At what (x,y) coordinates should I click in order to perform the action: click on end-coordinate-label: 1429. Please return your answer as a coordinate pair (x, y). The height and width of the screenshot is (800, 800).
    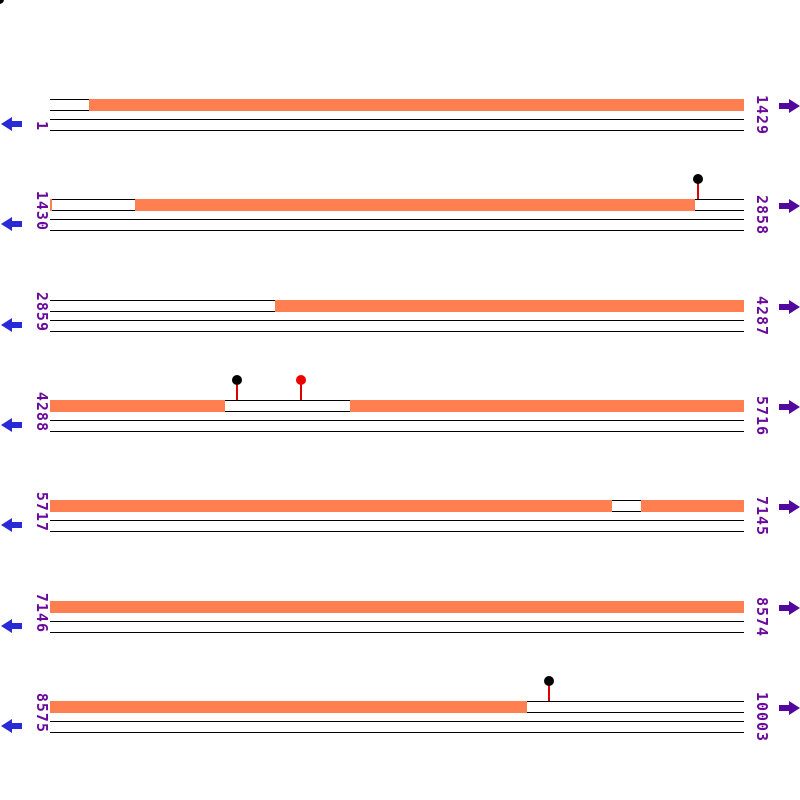
    Looking at the image, I should click on (762, 115).